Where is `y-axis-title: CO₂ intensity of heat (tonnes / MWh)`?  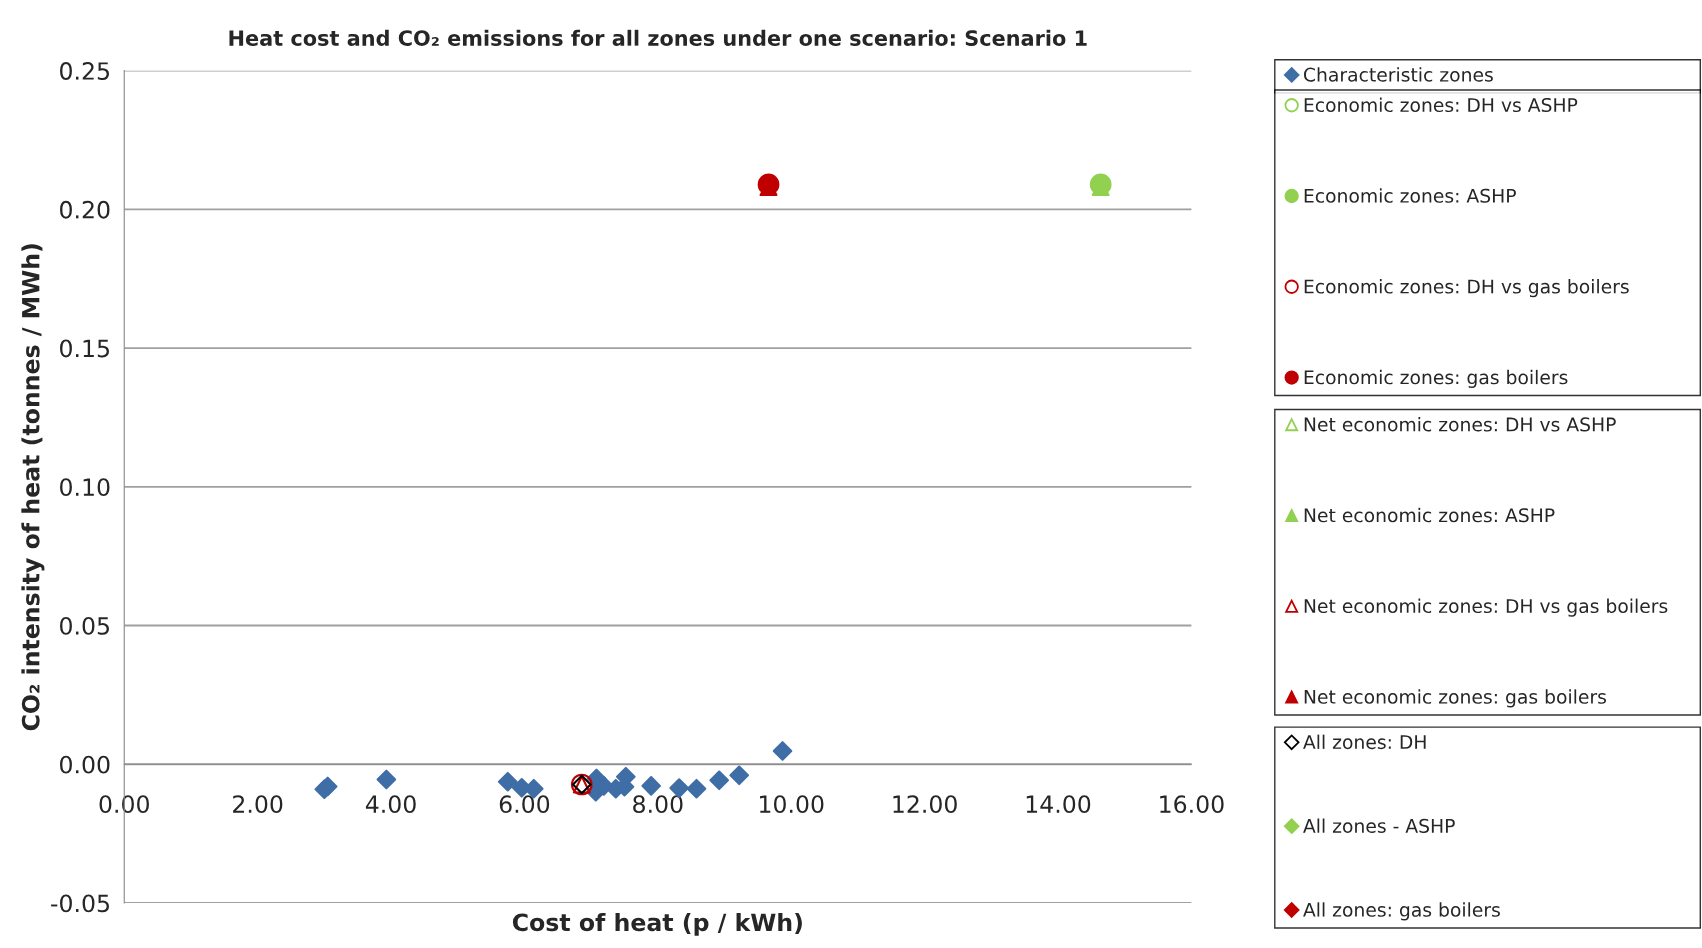 y-axis-title: CO₂ intensity of heat (tonnes / MWh) is located at coordinates (33, 487).